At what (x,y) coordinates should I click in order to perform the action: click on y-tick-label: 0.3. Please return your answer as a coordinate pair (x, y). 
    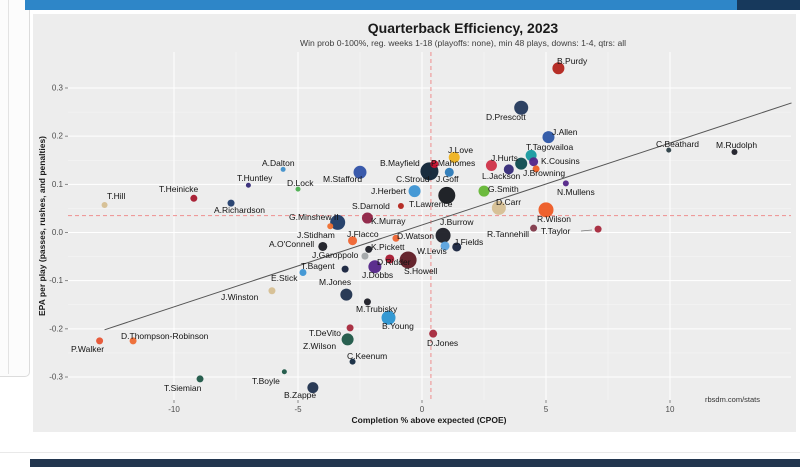
    Looking at the image, I should click on (58, 87).